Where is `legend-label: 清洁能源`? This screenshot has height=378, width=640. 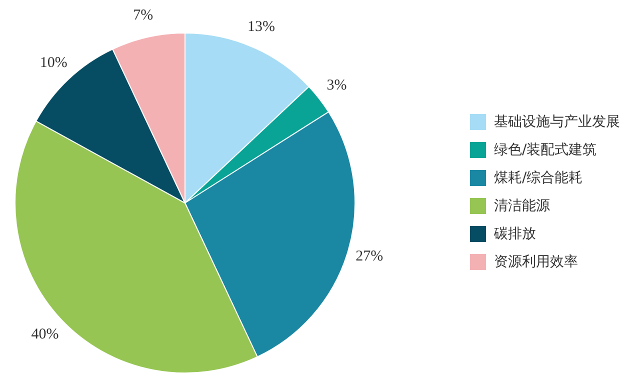 legend-label: 清洁能源 is located at coordinates (522, 206).